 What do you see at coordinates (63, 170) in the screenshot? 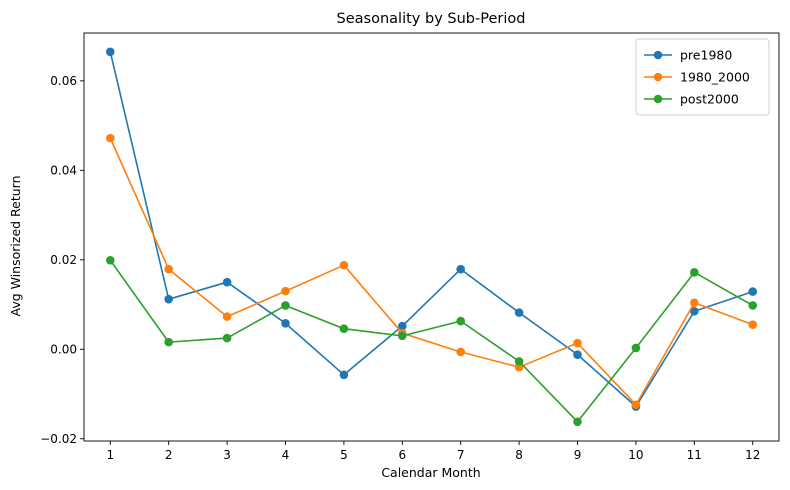
I see `y-tick-label: 0.04` at bounding box center [63, 170].